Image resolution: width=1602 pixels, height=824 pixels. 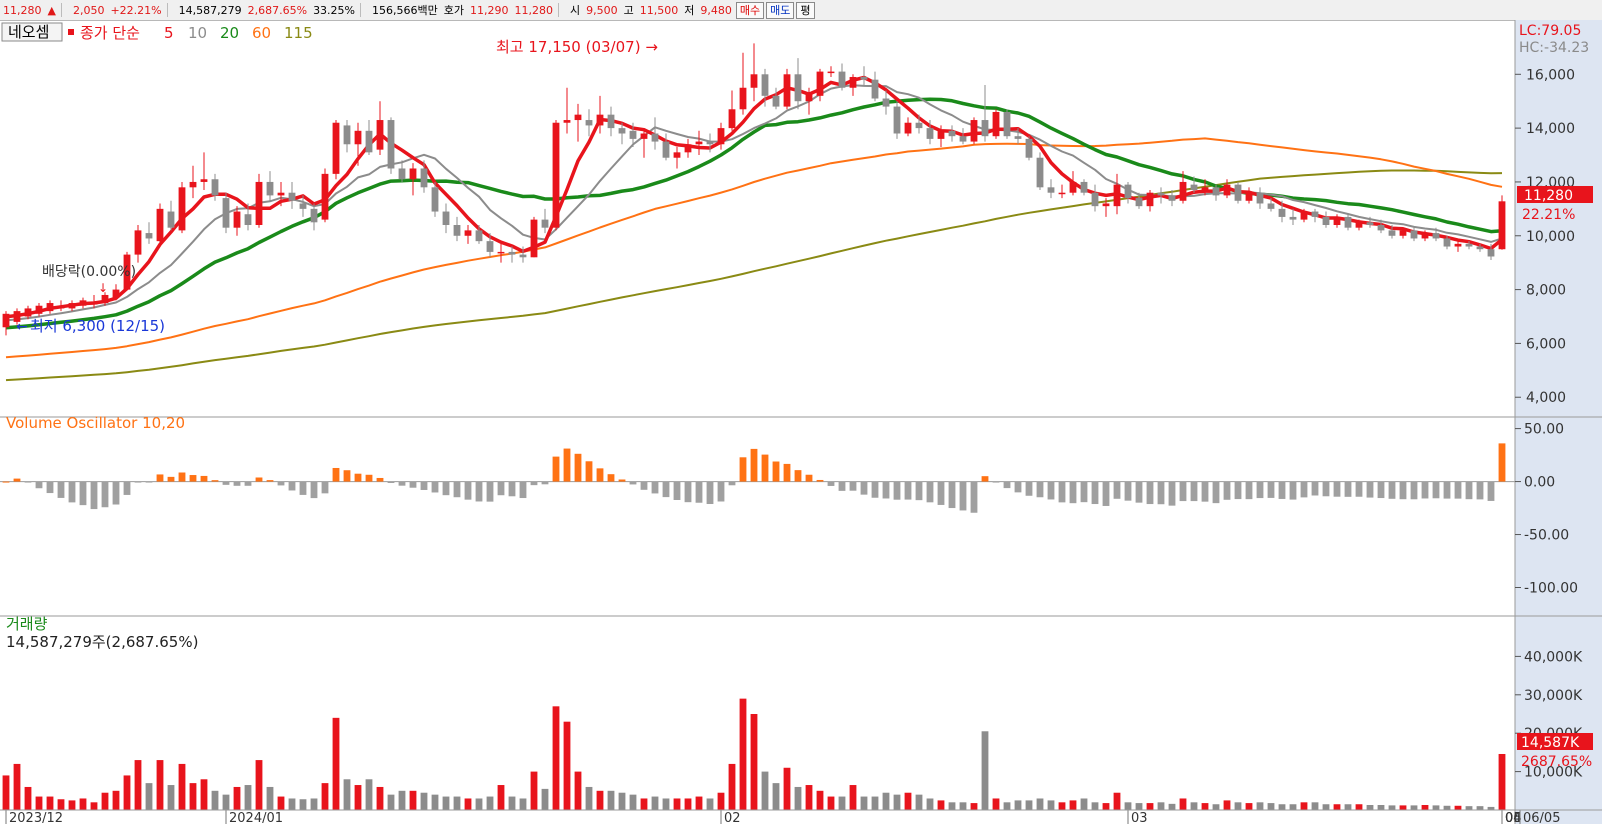 What do you see at coordinates (102, 642) in the screenshot?
I see `volume-value: 14,587,279주(2,687.65%)` at bounding box center [102, 642].